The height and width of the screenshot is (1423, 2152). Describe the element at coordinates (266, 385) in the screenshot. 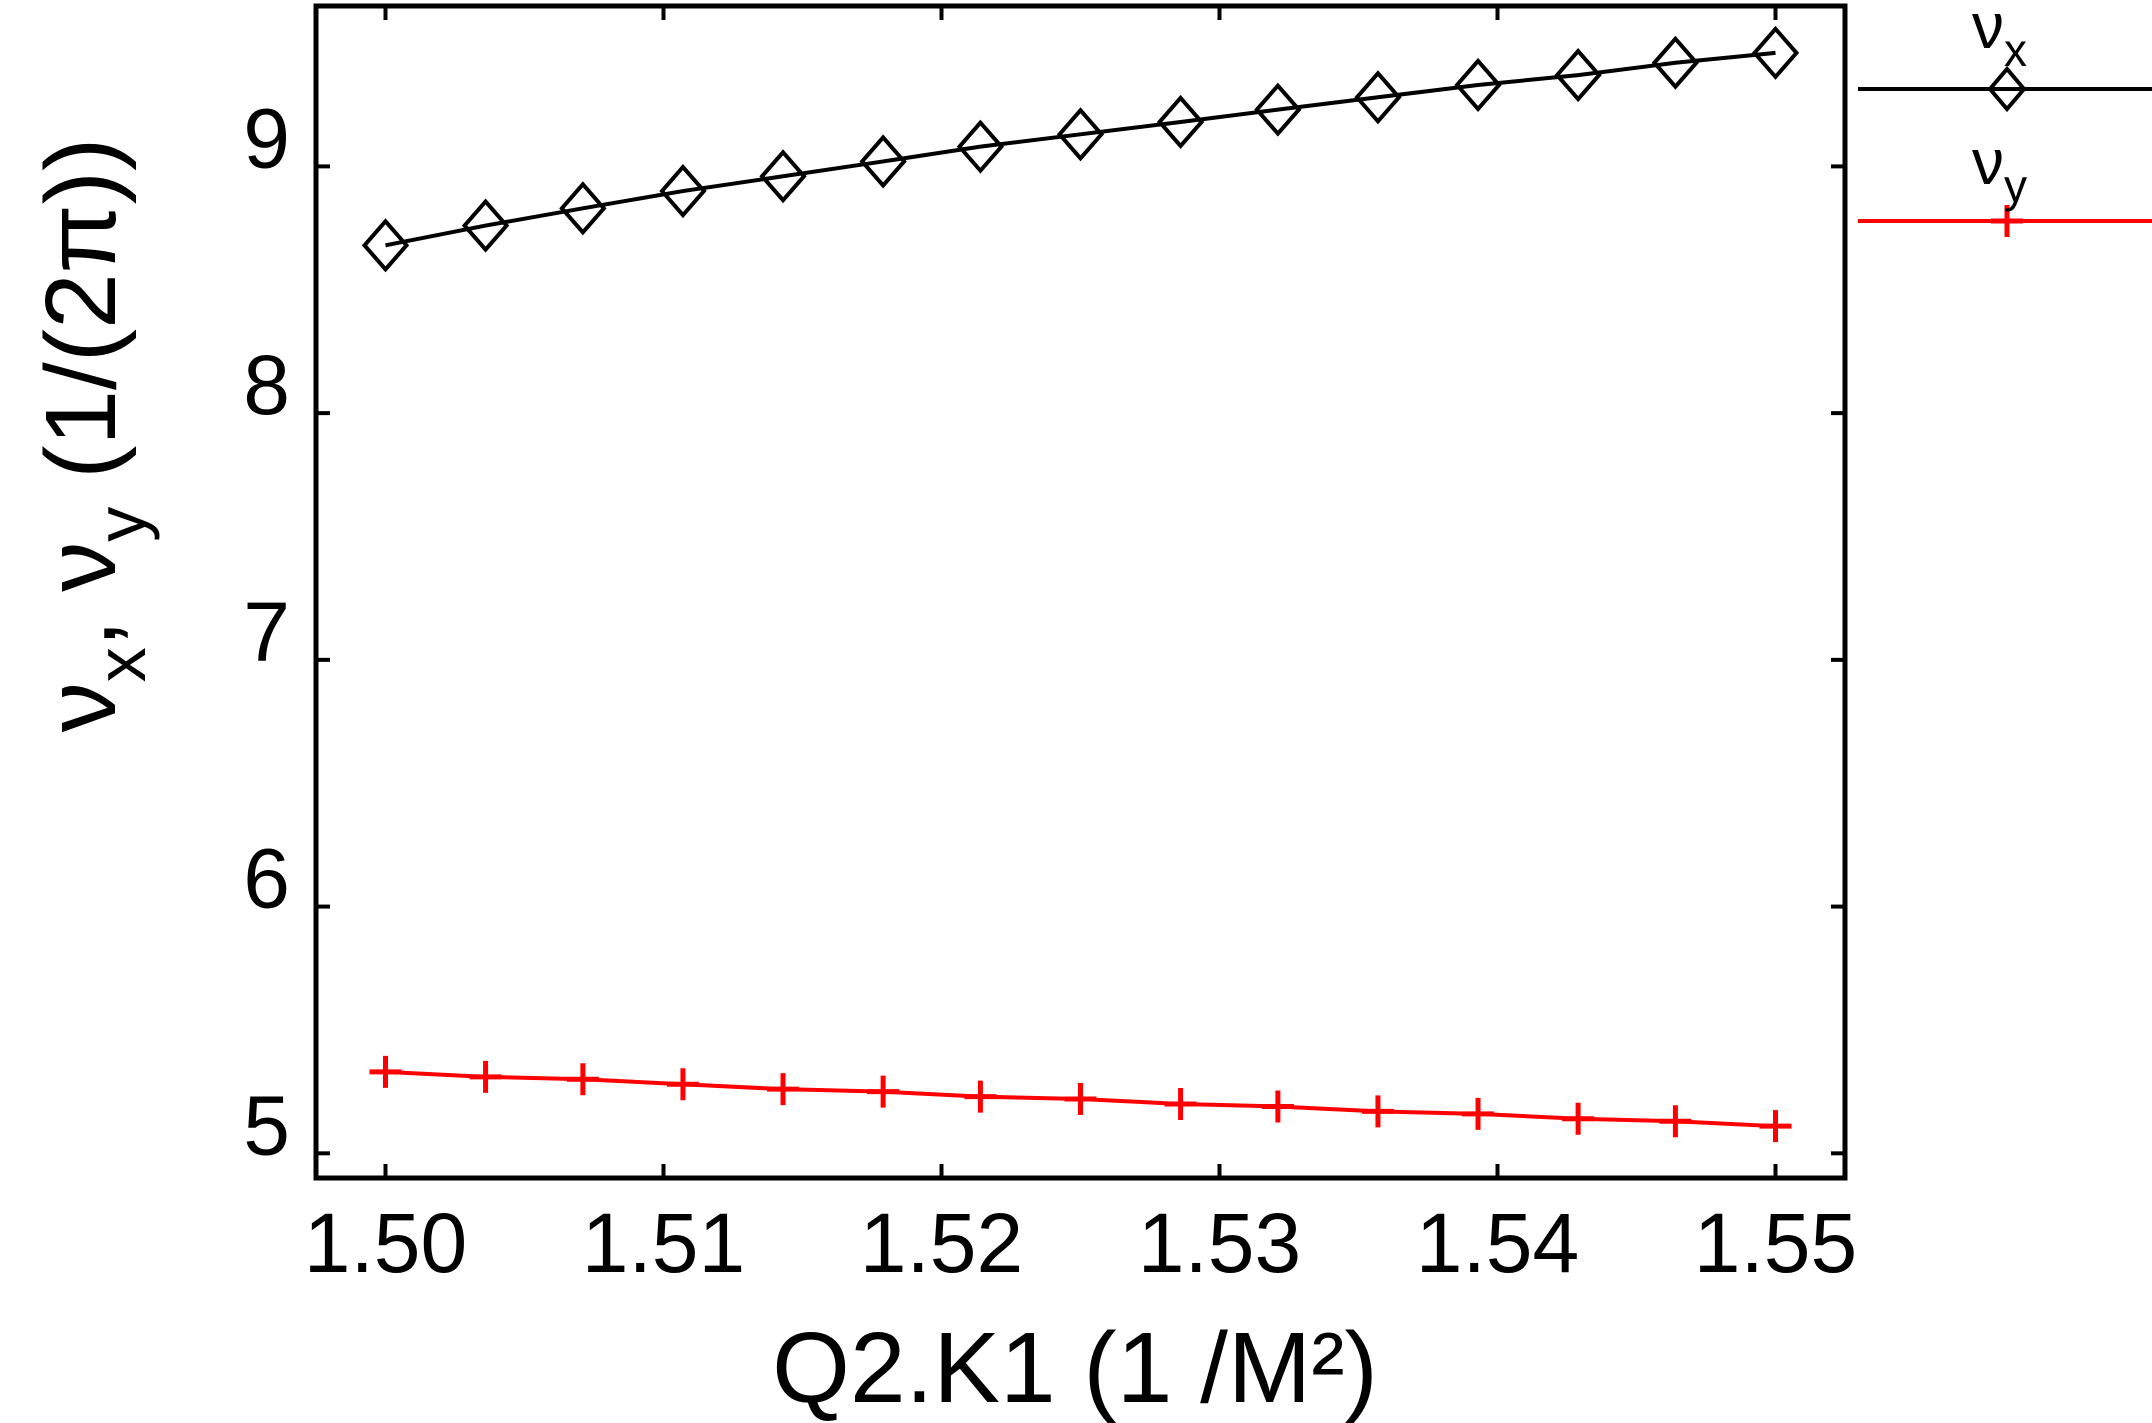

I see `y-tick-label: 8` at that location.